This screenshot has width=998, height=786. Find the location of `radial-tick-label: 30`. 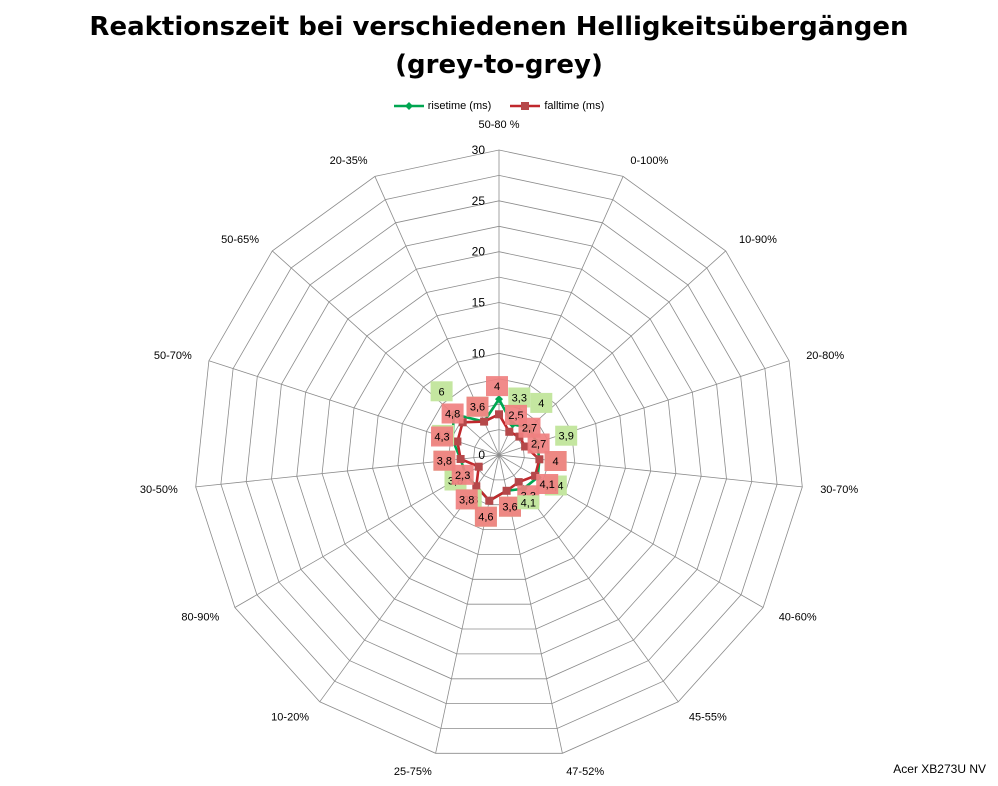

radial-tick-label: 30 is located at coordinates (479, 150).